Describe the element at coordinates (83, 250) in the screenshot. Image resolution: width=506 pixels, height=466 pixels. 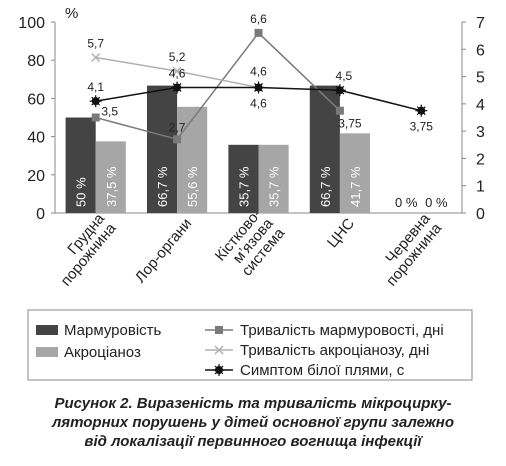
I see `x-tick-label: Груднапорожнина` at that location.